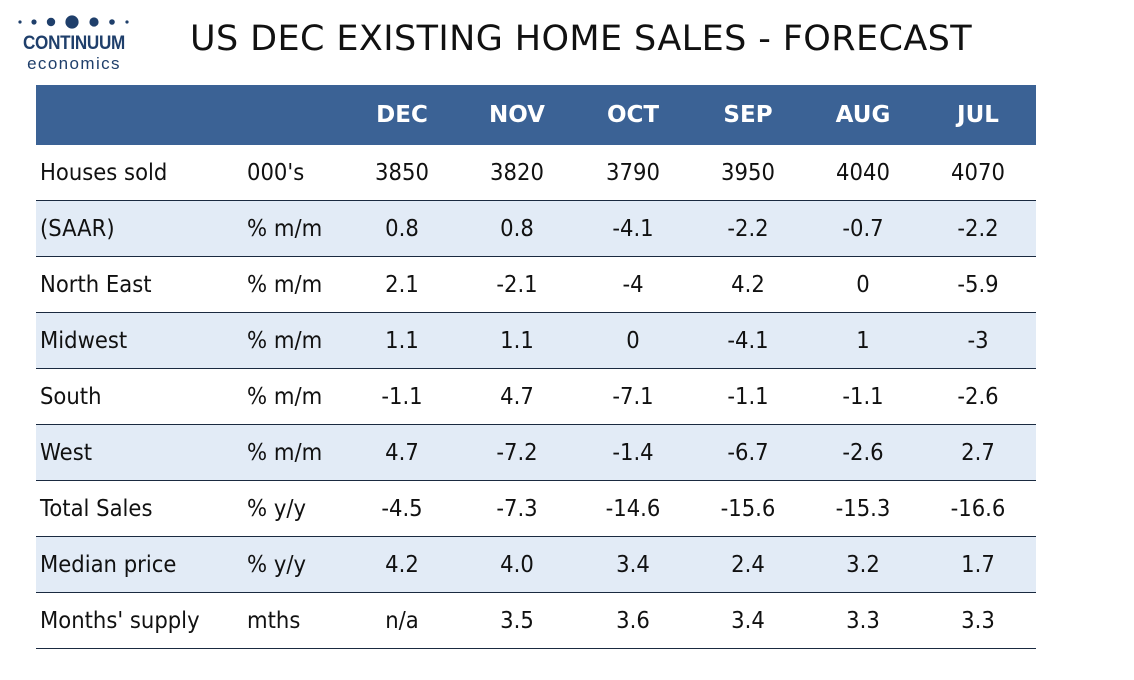  Describe the element at coordinates (581, 39) in the screenshot. I see `page-title: US DEC EXISTING HOME SALES - FORECAST` at that location.